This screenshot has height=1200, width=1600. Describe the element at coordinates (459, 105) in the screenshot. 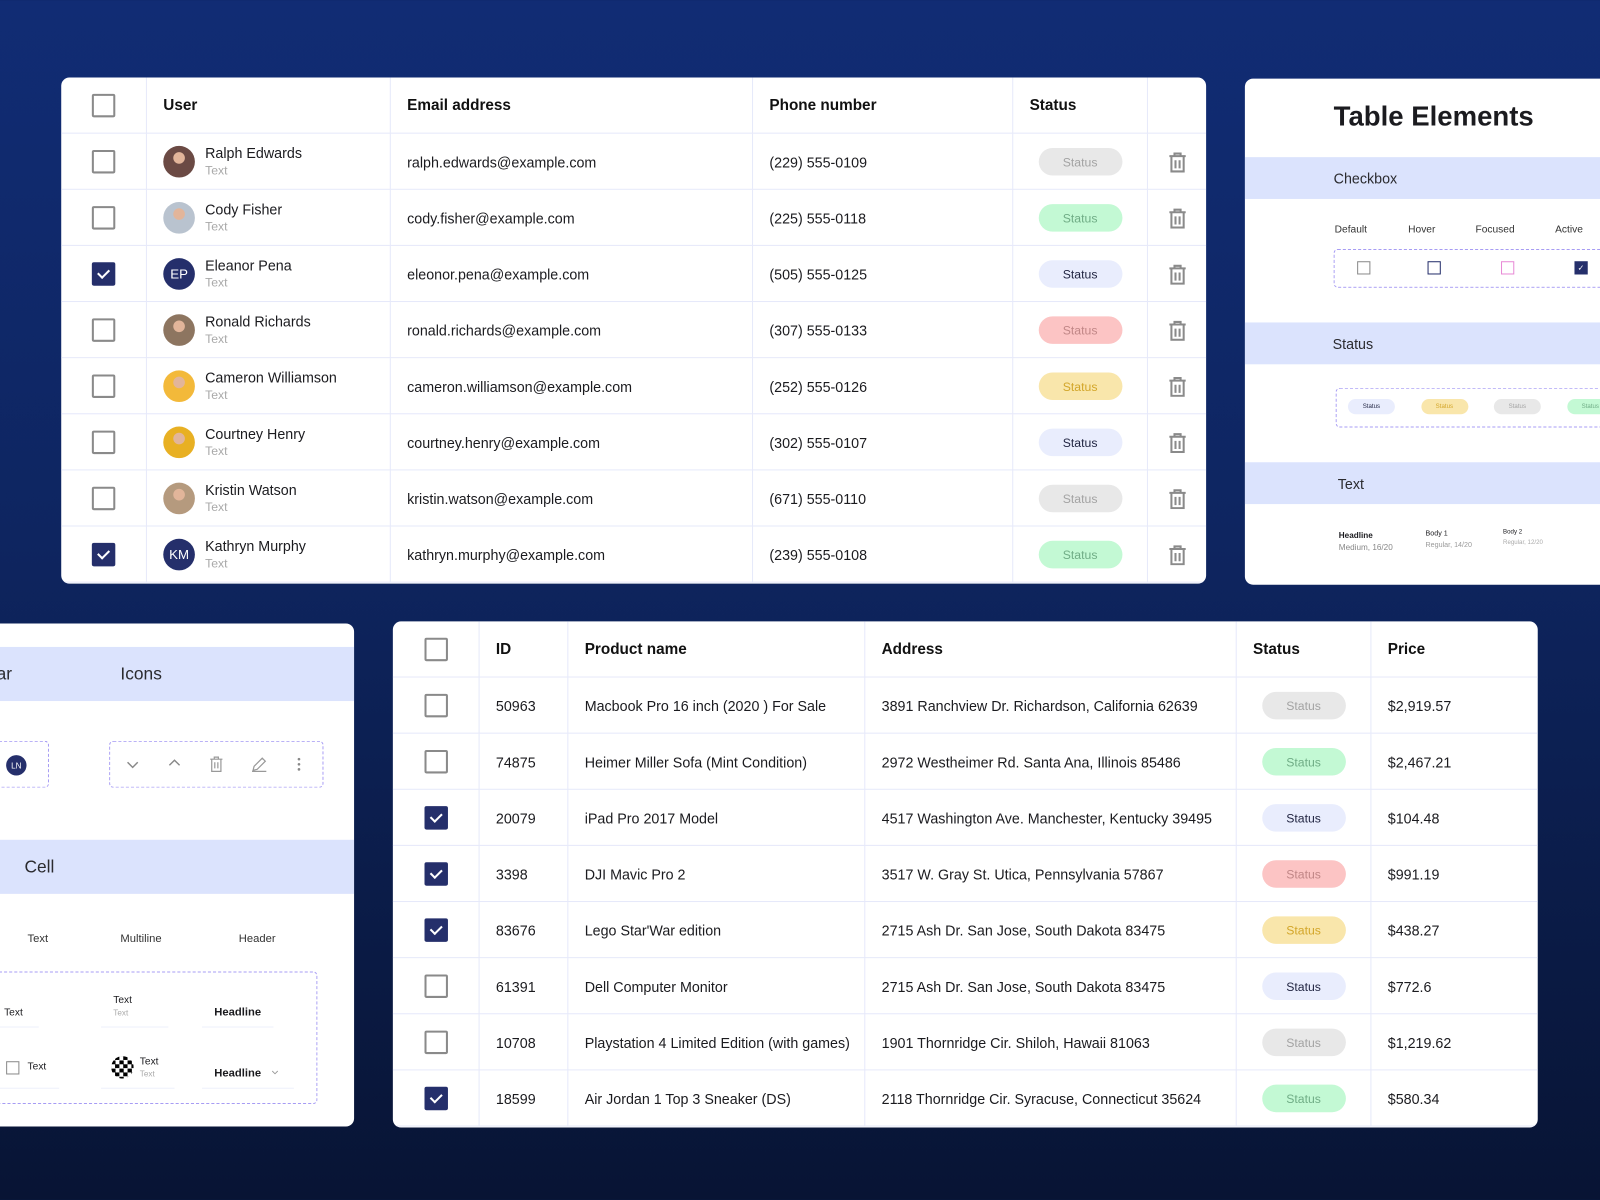

I see `column-header-email: Email address` at that location.